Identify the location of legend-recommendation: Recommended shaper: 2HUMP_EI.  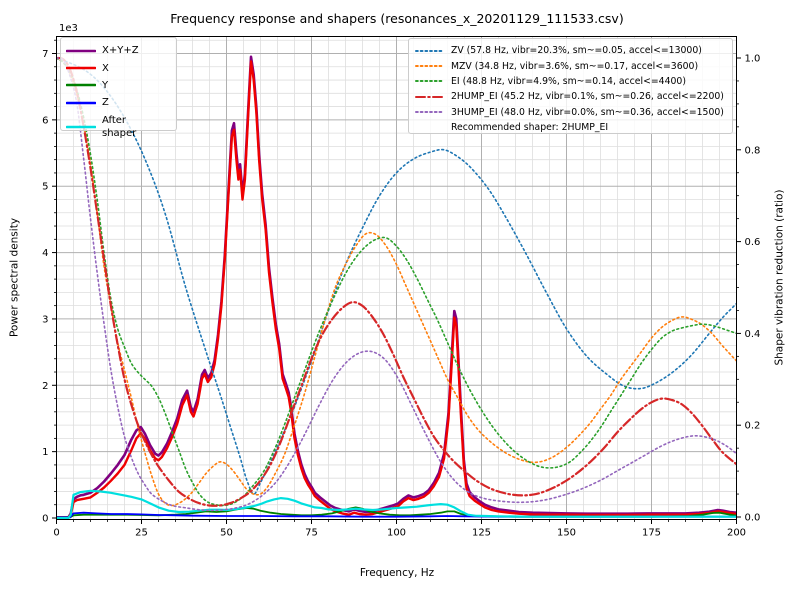
(570, 127).